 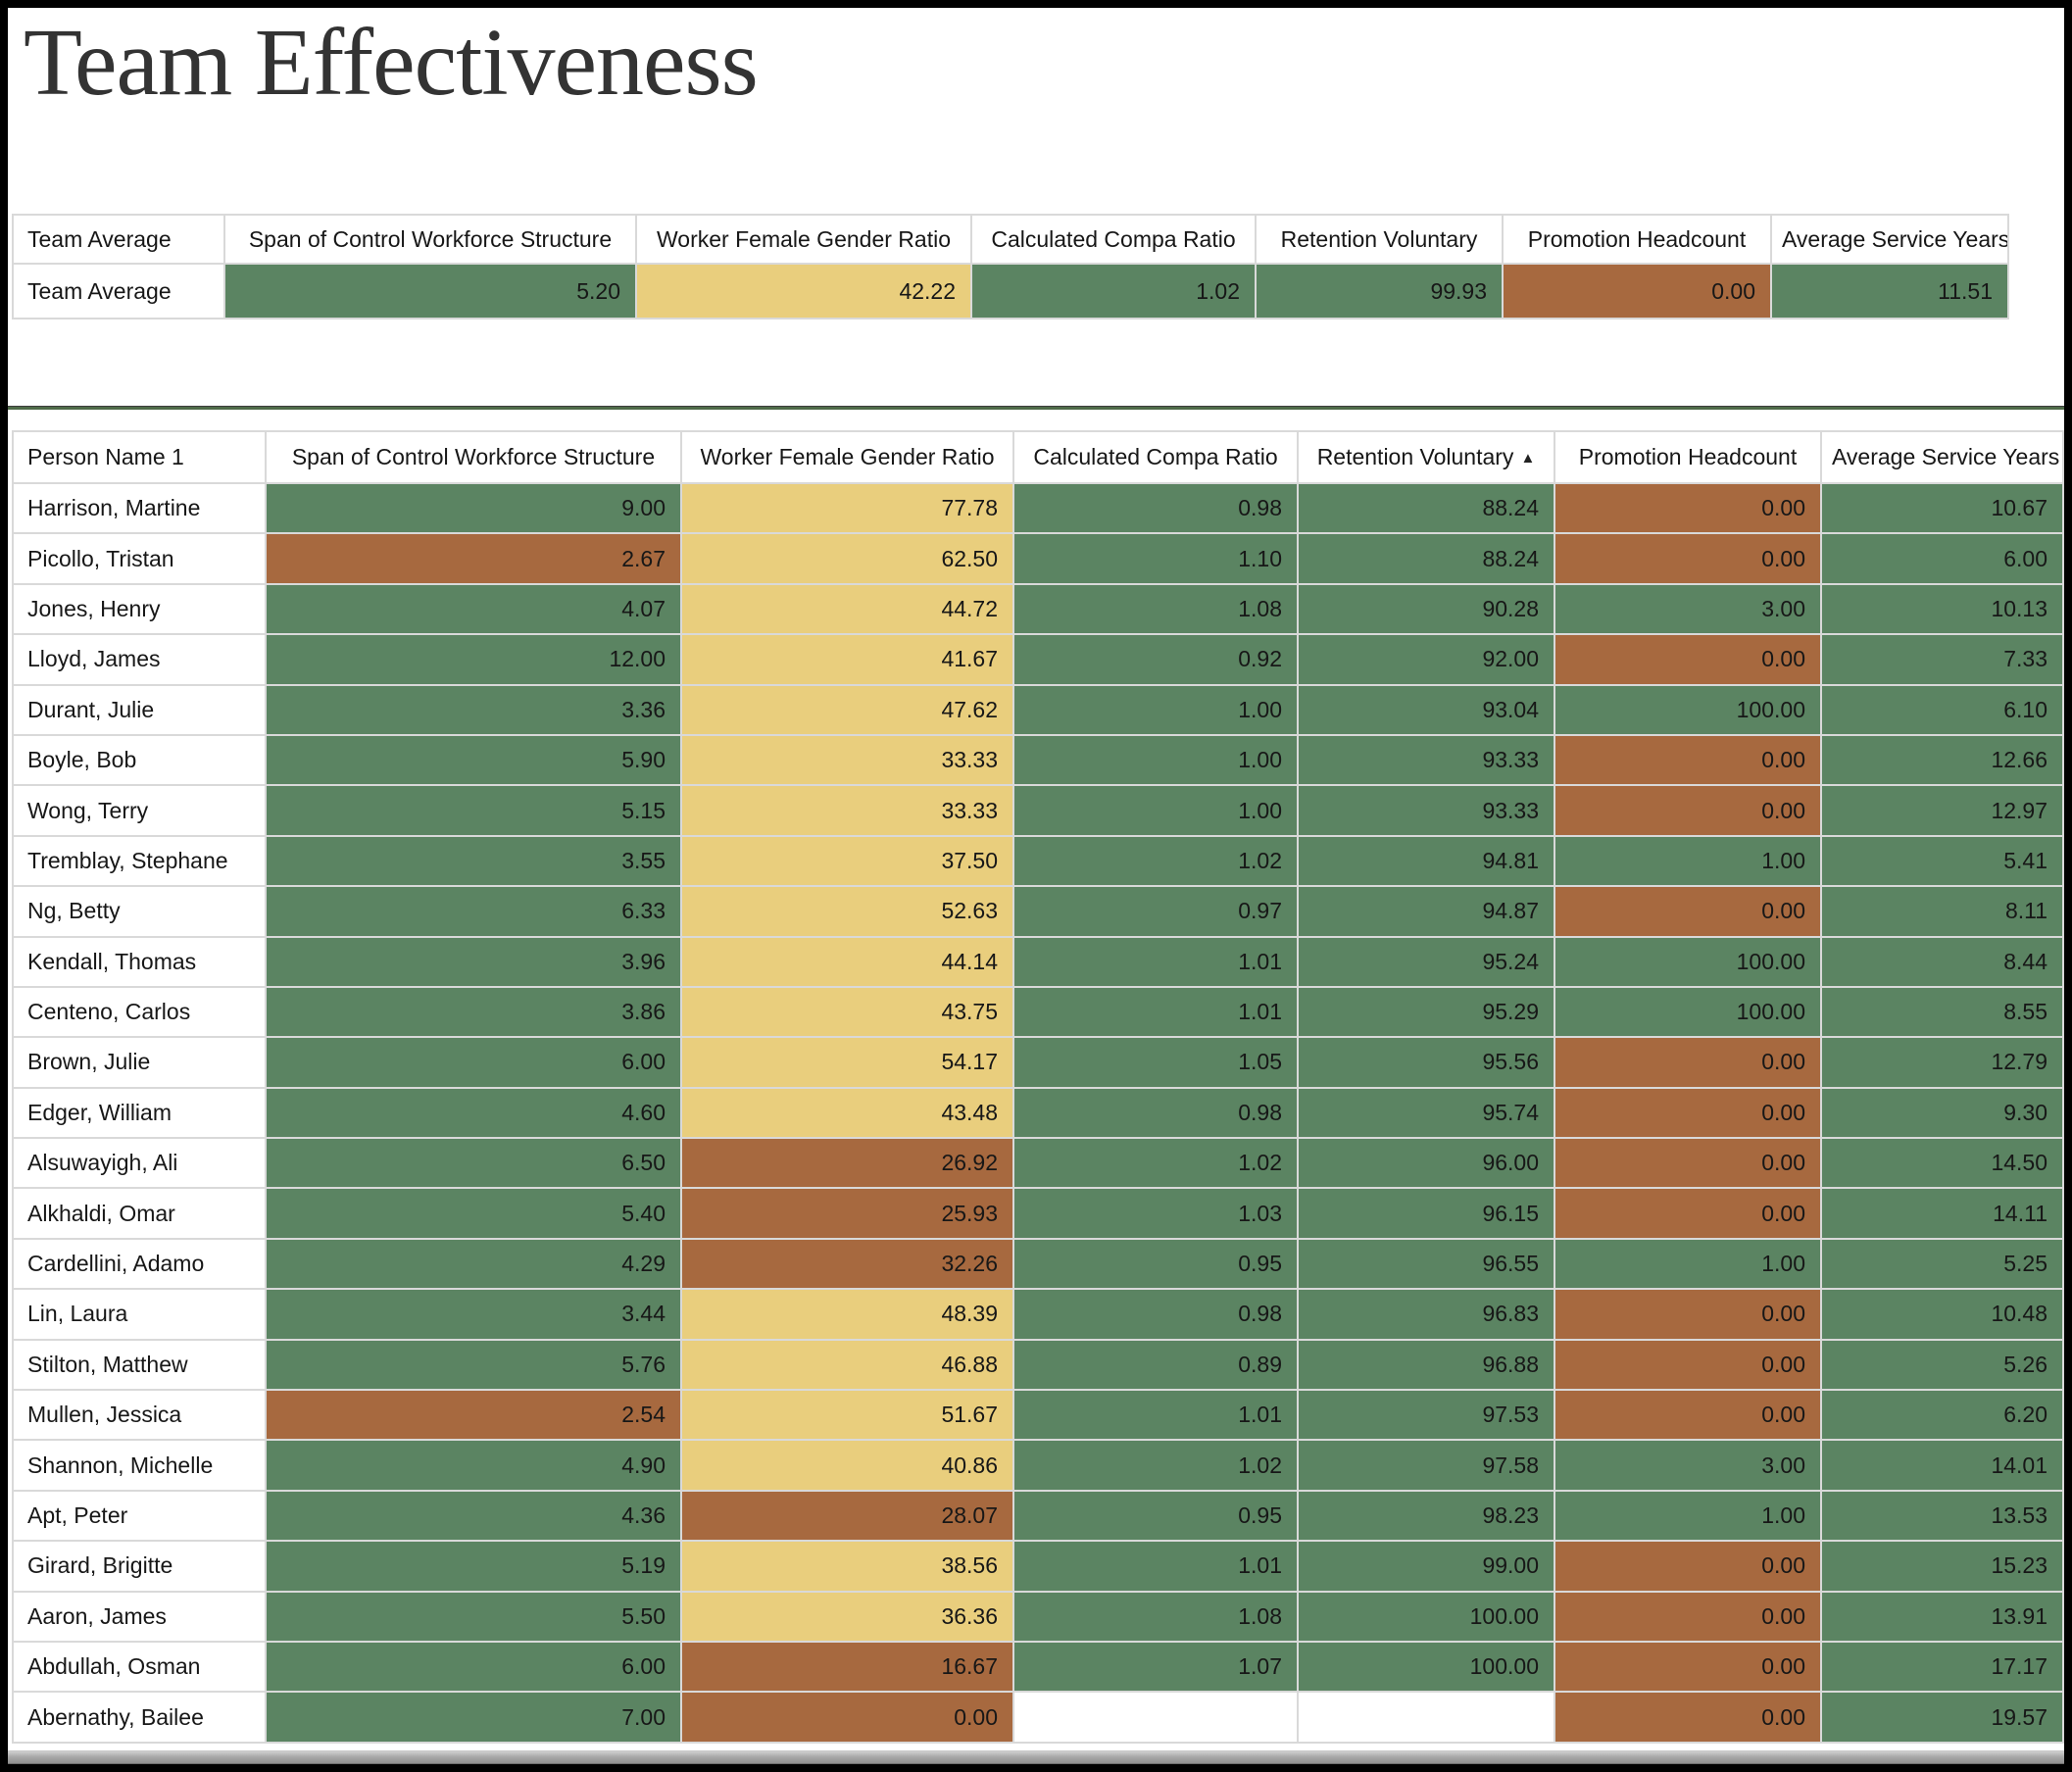 I want to click on metric-cell: 95.24, so click(x=1426, y=961).